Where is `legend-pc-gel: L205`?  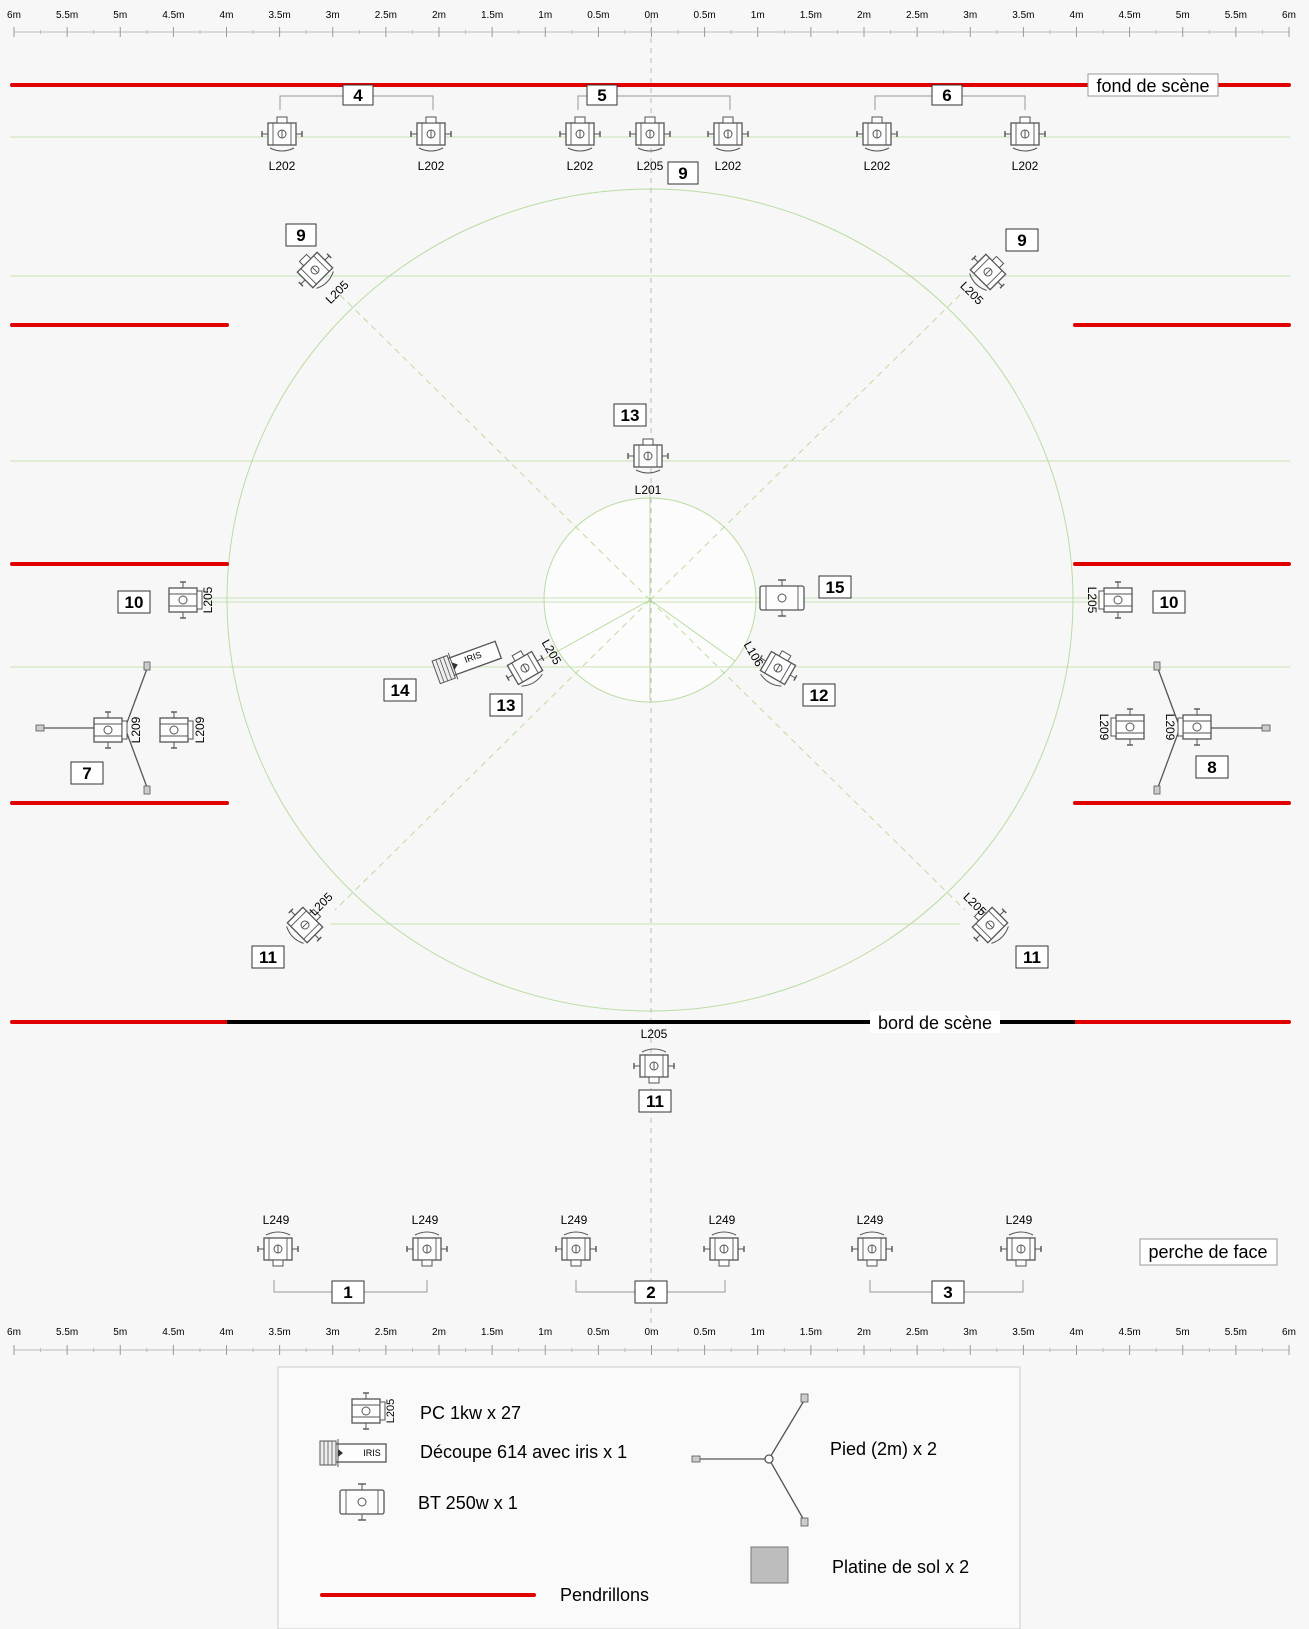 legend-pc-gel: L205 is located at coordinates (391, 1411).